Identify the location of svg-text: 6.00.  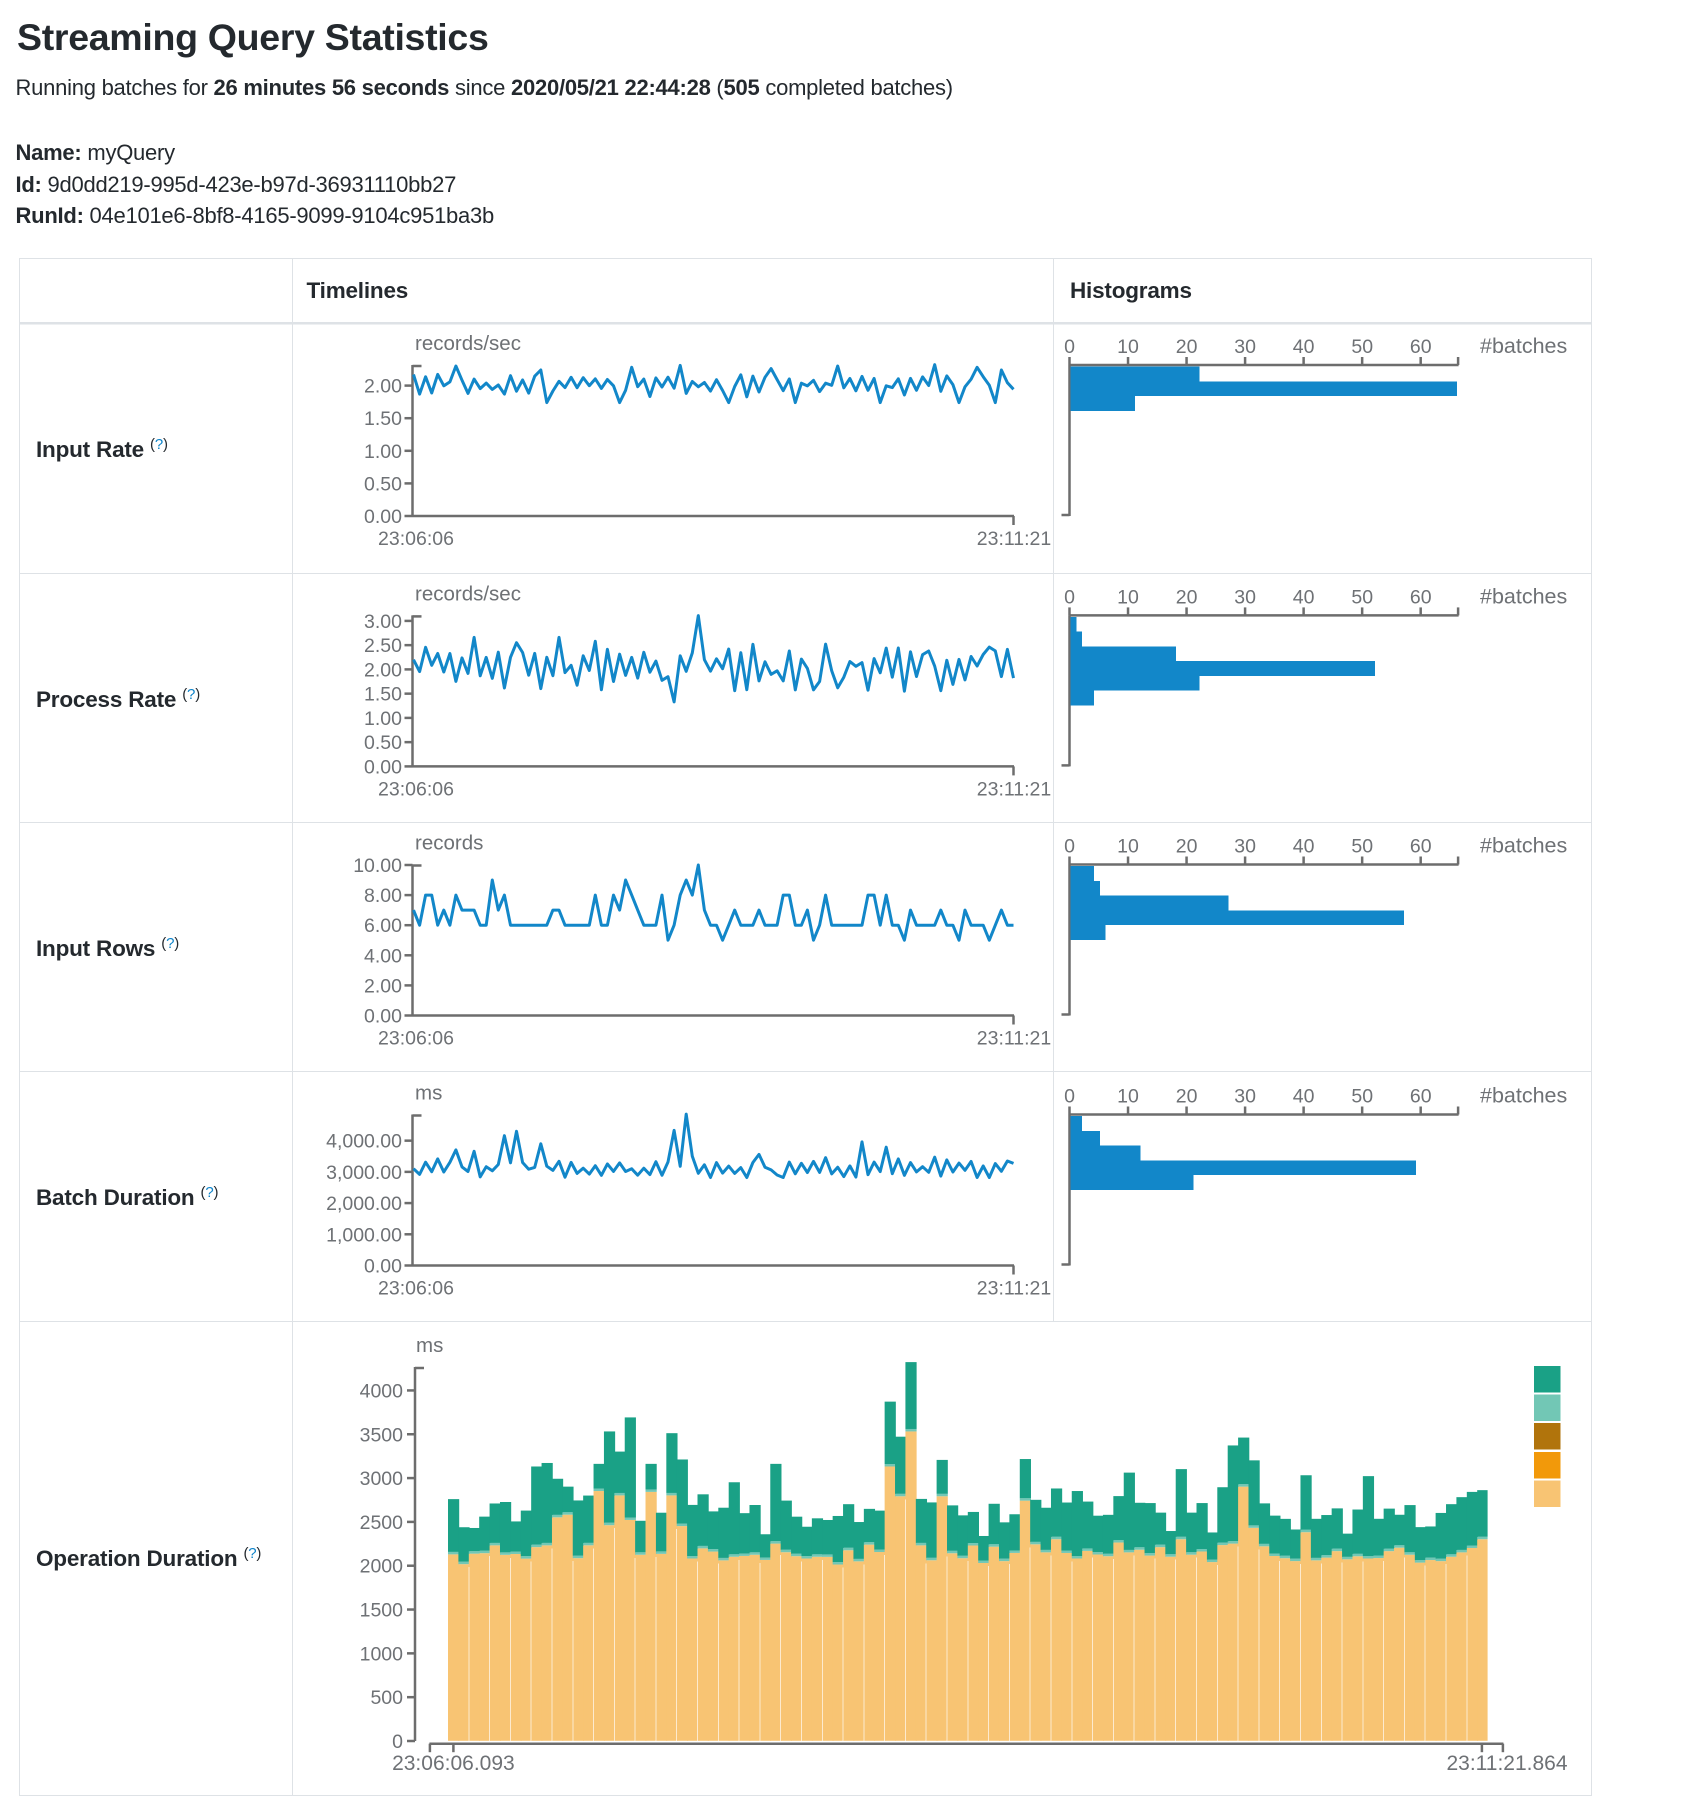
(383, 926).